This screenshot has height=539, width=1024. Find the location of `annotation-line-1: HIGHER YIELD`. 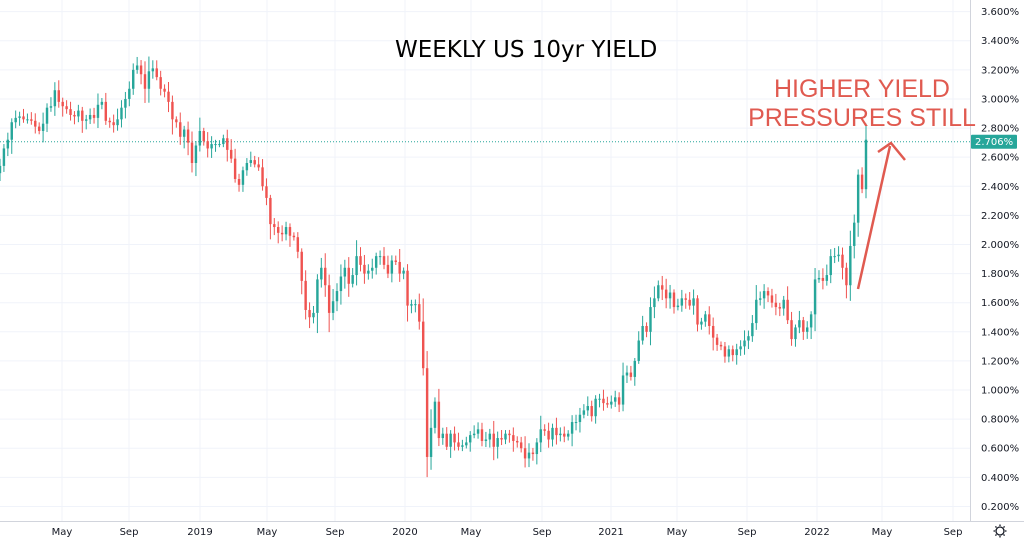

annotation-line-1: HIGHER YIELD is located at coordinates (862, 89).